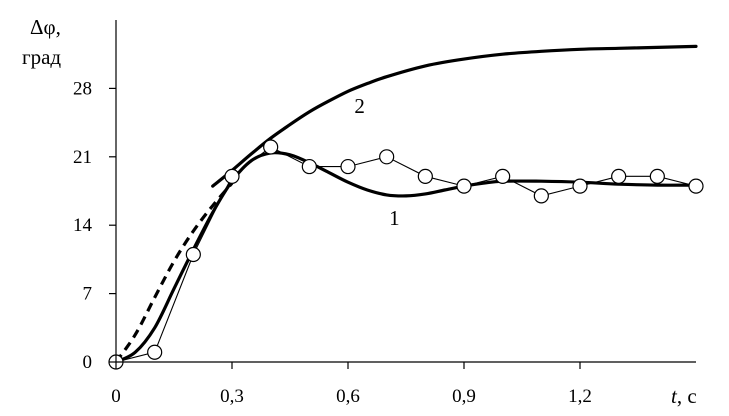 This screenshot has width=729, height=416. I want to click on x-tick-label-0: 0, so click(116, 396).